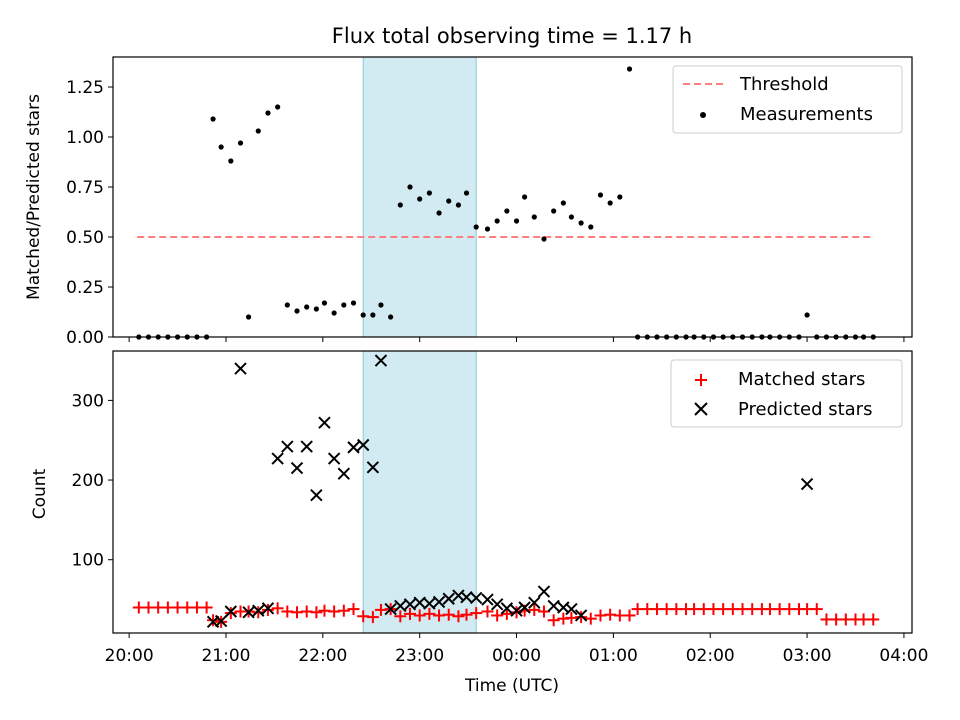  Describe the element at coordinates (710, 656) in the screenshot. I see `x-tick-label: 02:00` at that location.